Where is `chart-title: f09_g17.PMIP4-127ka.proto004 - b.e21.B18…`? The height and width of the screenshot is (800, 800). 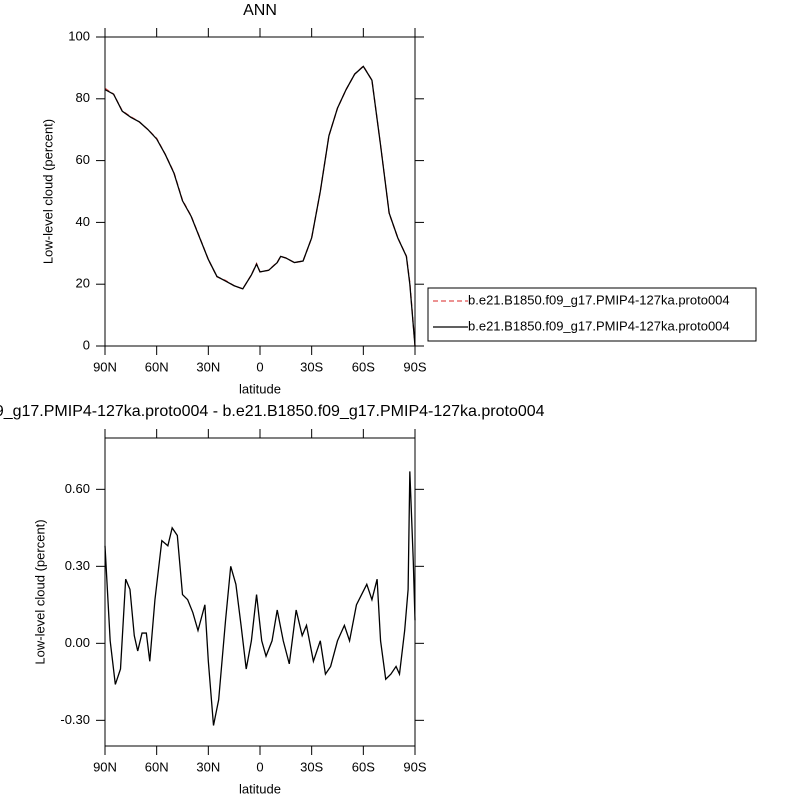
chart-title: f09_g17.PMIP4-127ka.proto004 - b.e21.B18… is located at coordinates (272, 411).